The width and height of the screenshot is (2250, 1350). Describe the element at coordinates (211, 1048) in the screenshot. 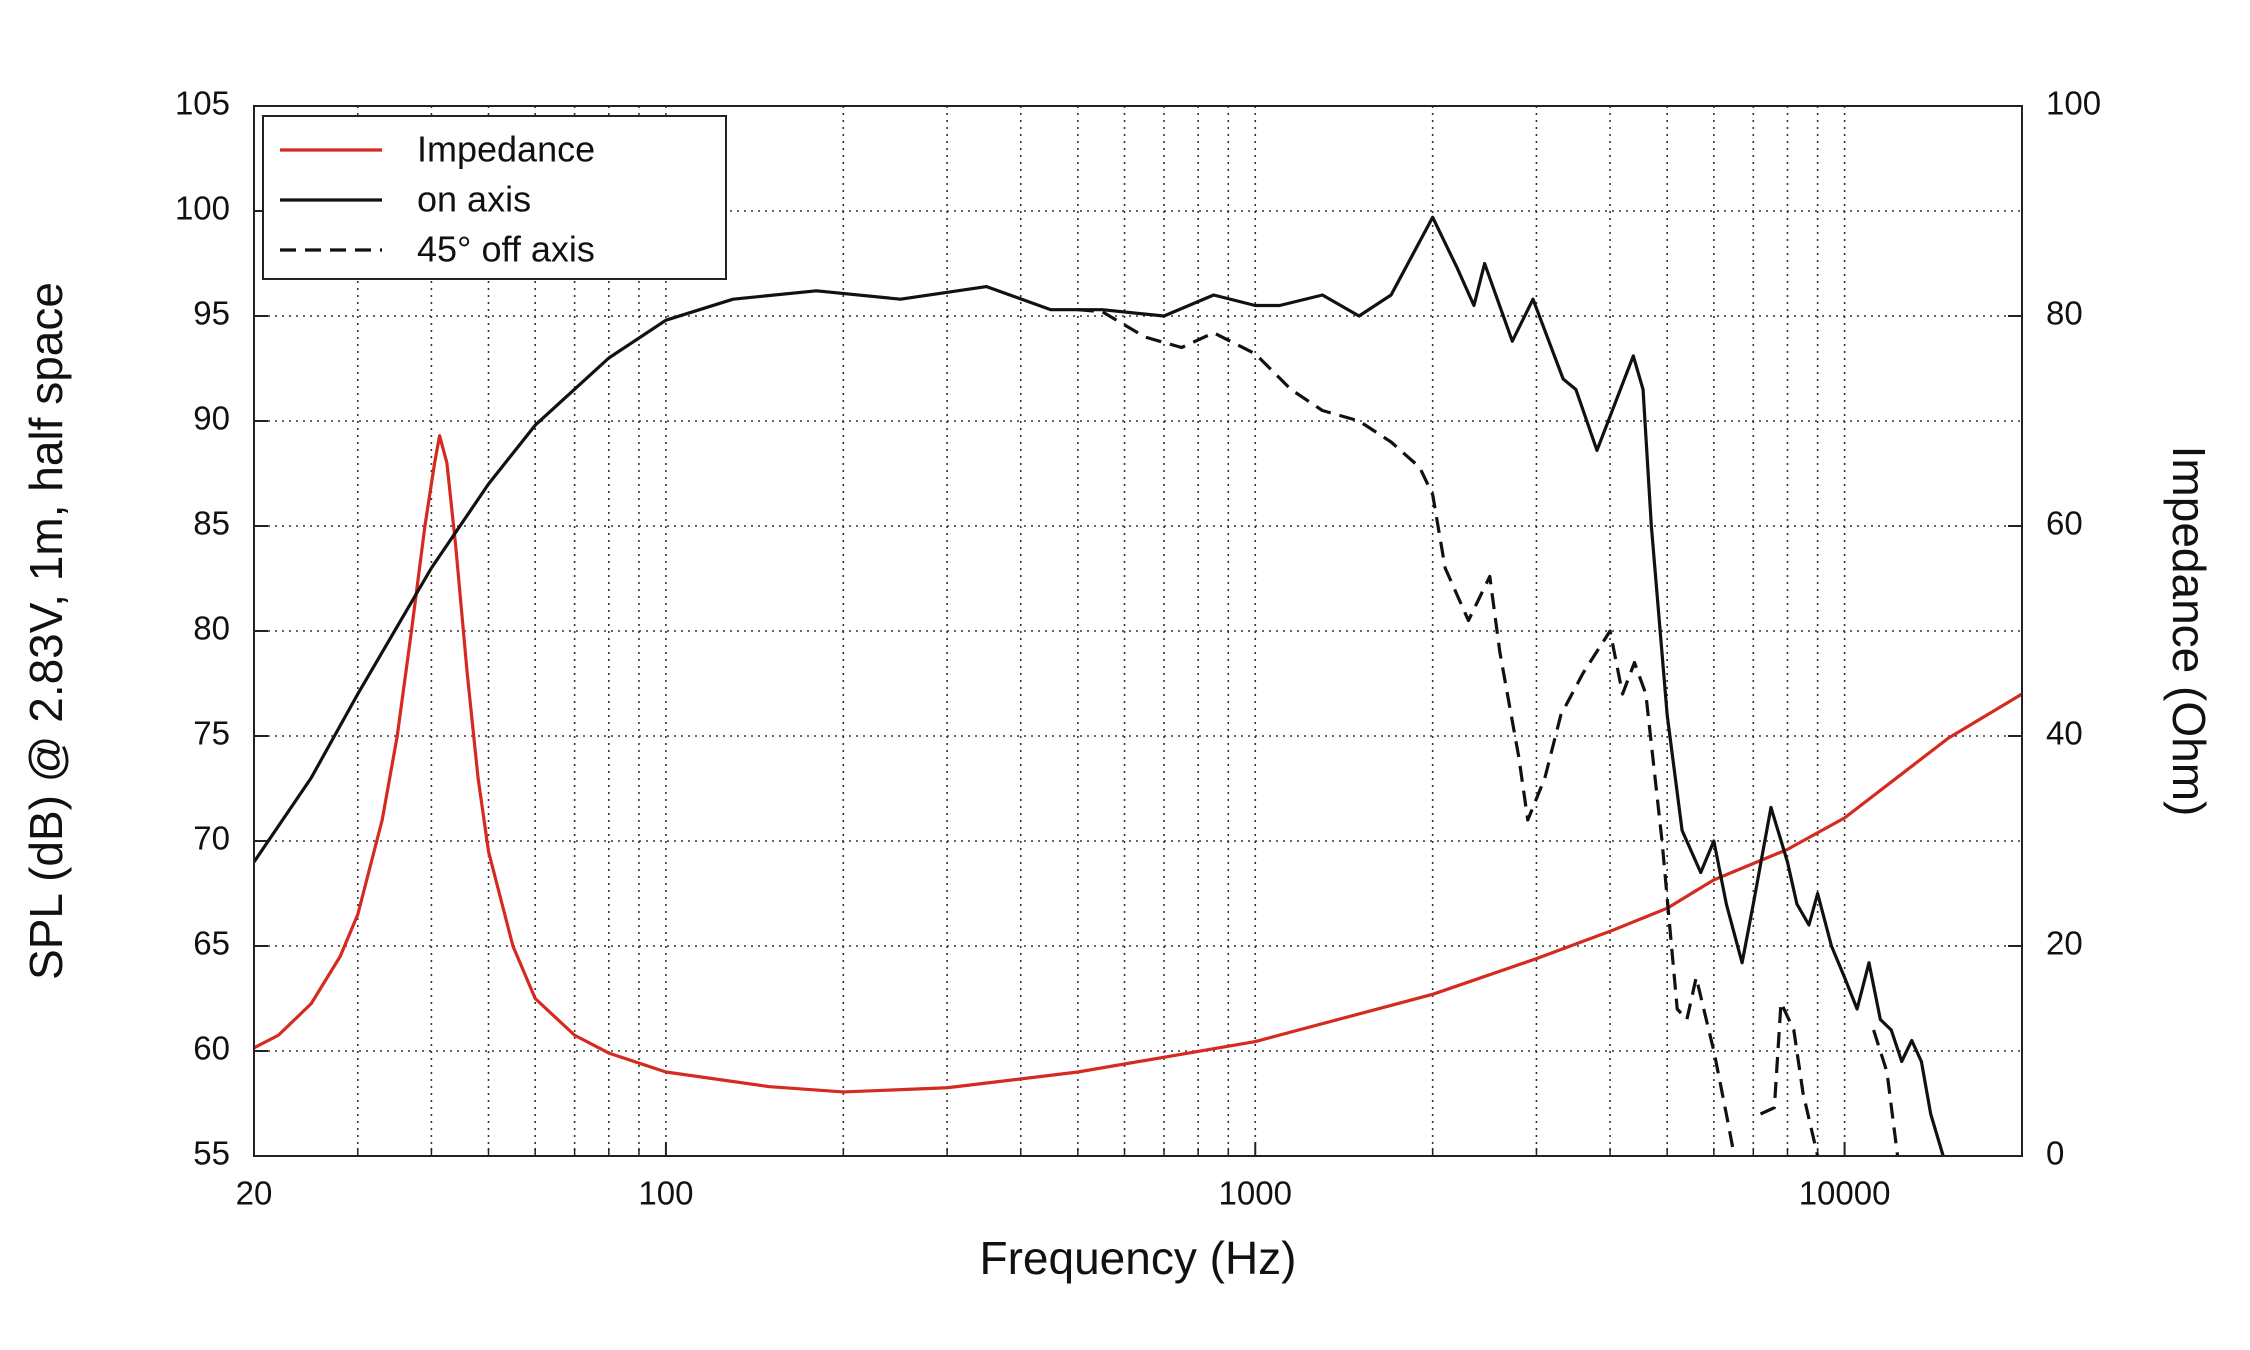

I see `y-tick-label: 60` at that location.